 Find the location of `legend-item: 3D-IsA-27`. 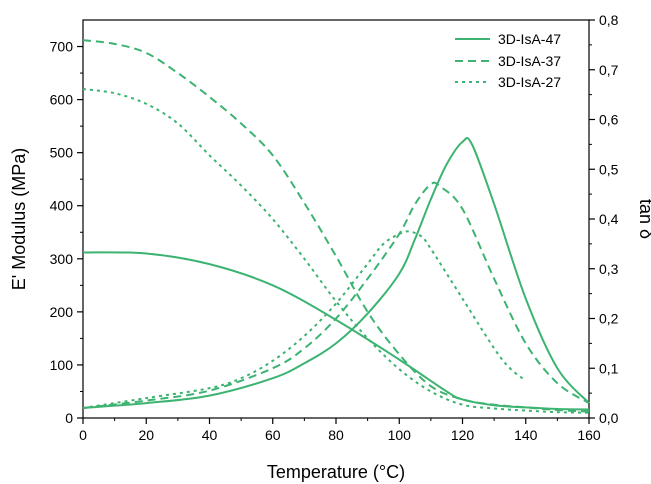

legend-item: 3D-IsA-27 is located at coordinates (508, 82).